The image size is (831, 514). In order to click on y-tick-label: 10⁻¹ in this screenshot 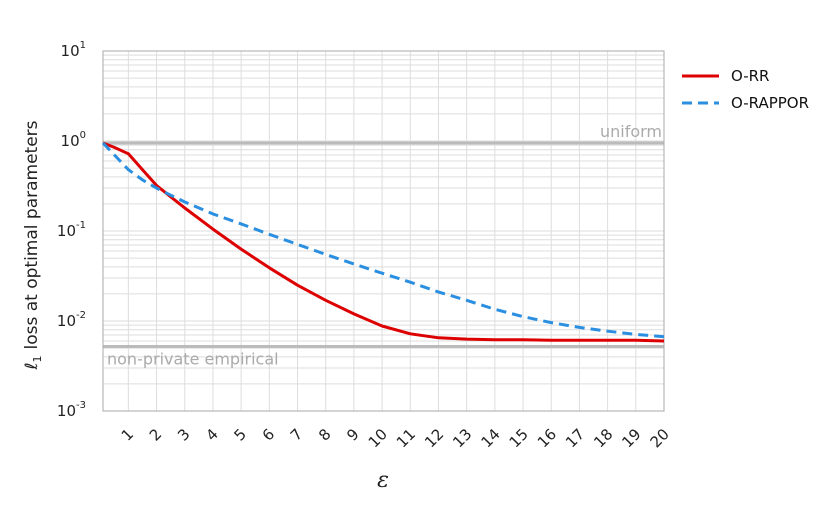, I will do `click(71, 230)`.